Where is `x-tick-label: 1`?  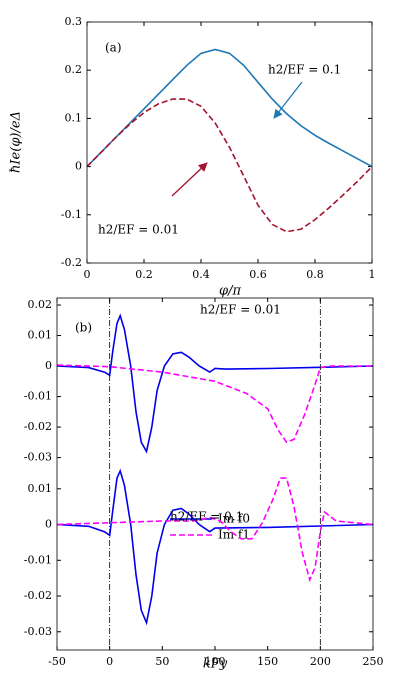 x-tick-label: 1 is located at coordinates (372, 274).